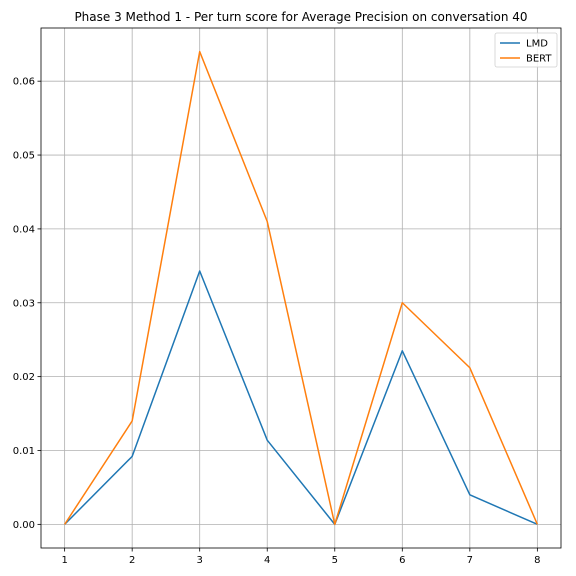 Image resolution: width=576 pixels, height=576 pixels. I want to click on x-tick-label: 7, so click(470, 560).